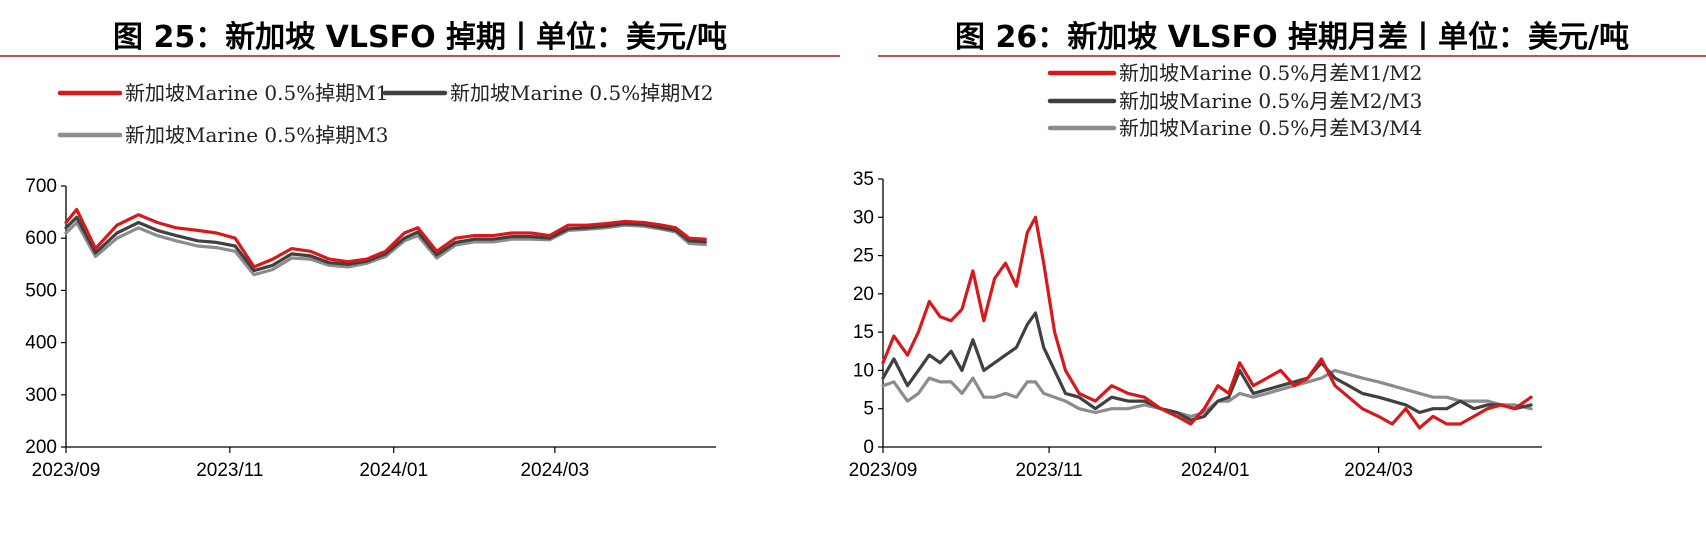 The width and height of the screenshot is (1706, 543). Describe the element at coordinates (41, 447) in the screenshot. I see `y-tick-label: 200` at that location.